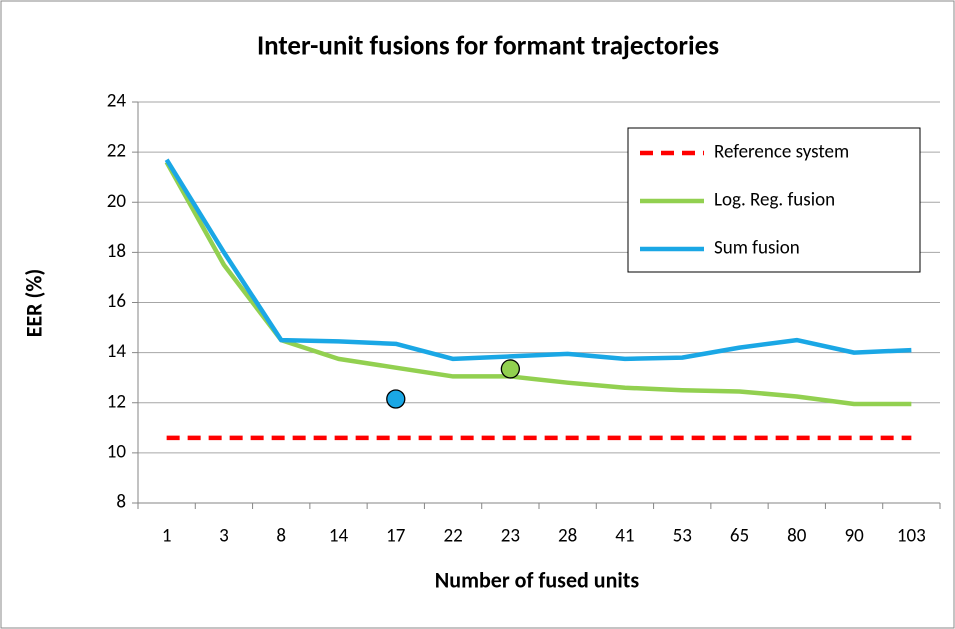  Describe the element at coordinates (797, 536) in the screenshot. I see `x-tick-label: 80` at that location.